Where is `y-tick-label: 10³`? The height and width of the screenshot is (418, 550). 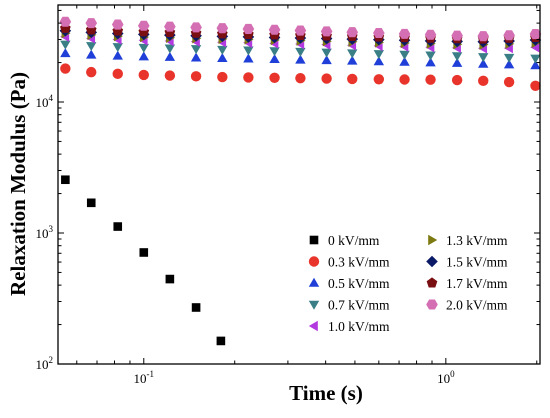
y-tick-label: 10³ is located at coordinates (45, 232).